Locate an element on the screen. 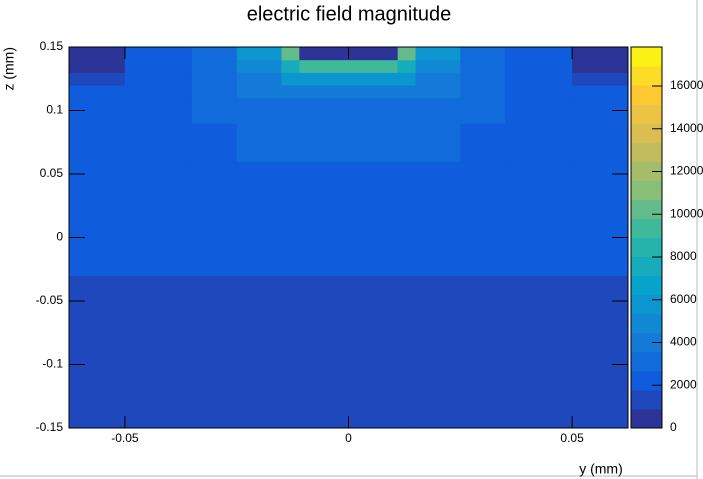  colorbar-frame is located at coordinates (646, 237).